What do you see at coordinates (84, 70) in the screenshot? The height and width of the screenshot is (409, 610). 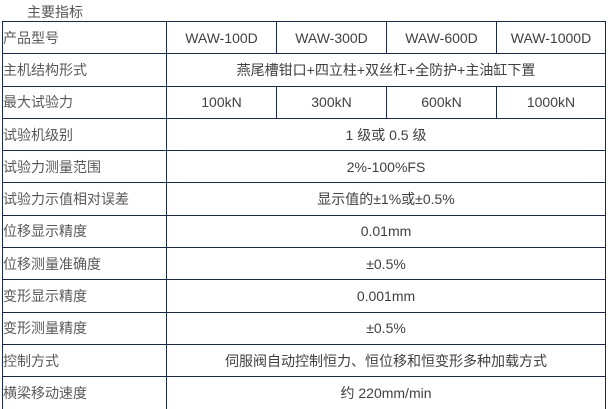 I see `spec-label: 主机结构形式` at bounding box center [84, 70].